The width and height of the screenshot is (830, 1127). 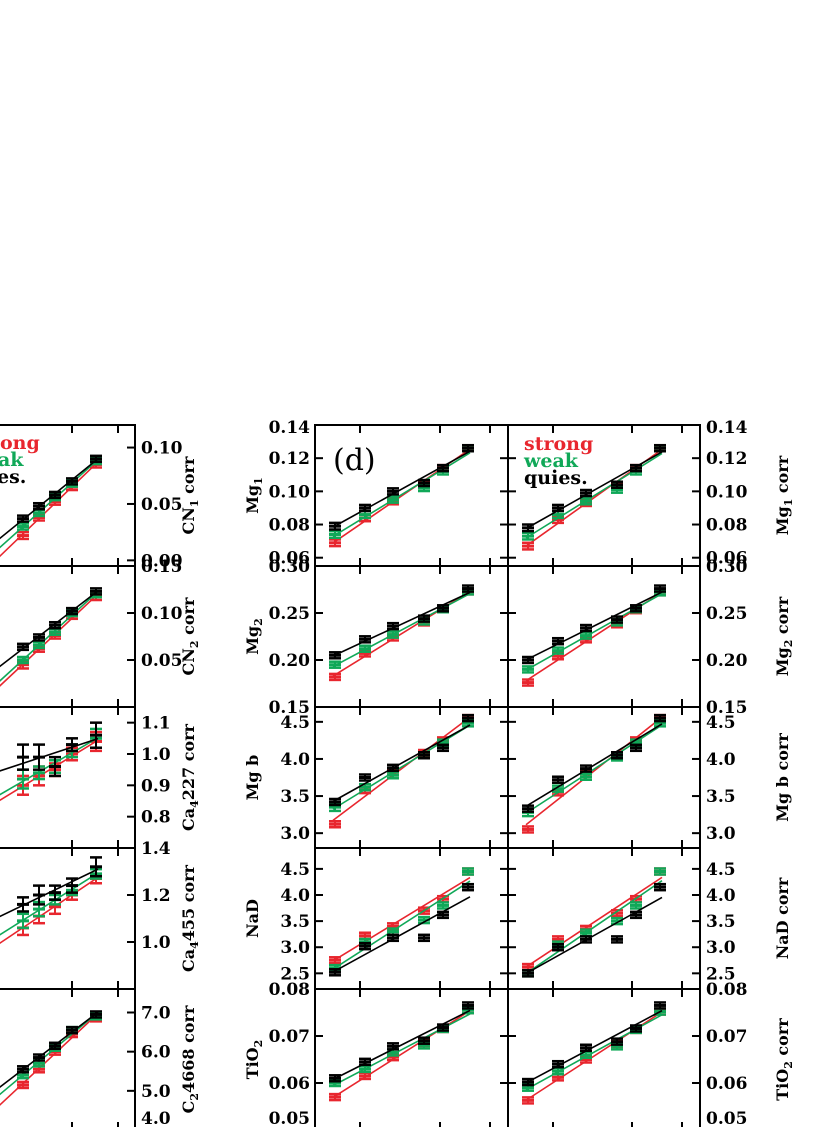 I want to click on y-axis-label: Mg b, so click(x=252, y=778).